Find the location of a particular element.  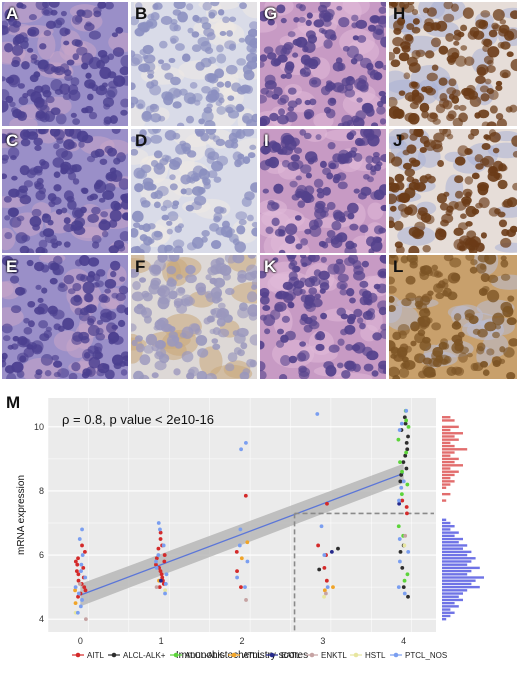

panel-label: L is located at coordinates (398, 266).